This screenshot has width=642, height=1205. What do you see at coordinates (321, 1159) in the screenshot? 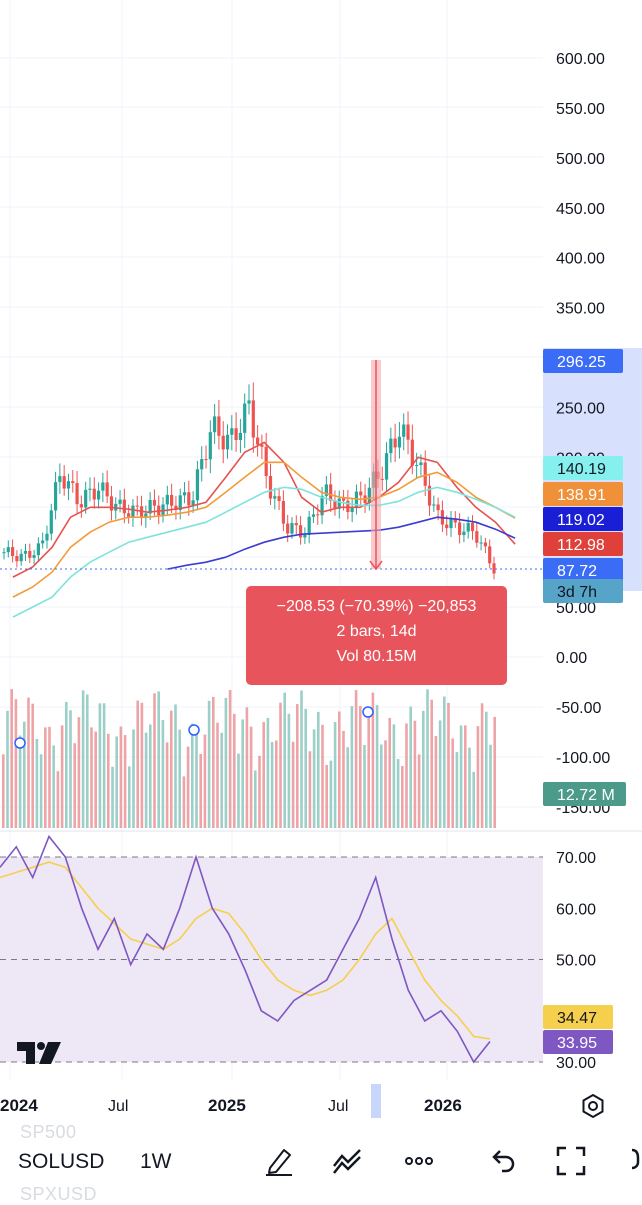
I see `bottom-toolbar` at bounding box center [321, 1159].